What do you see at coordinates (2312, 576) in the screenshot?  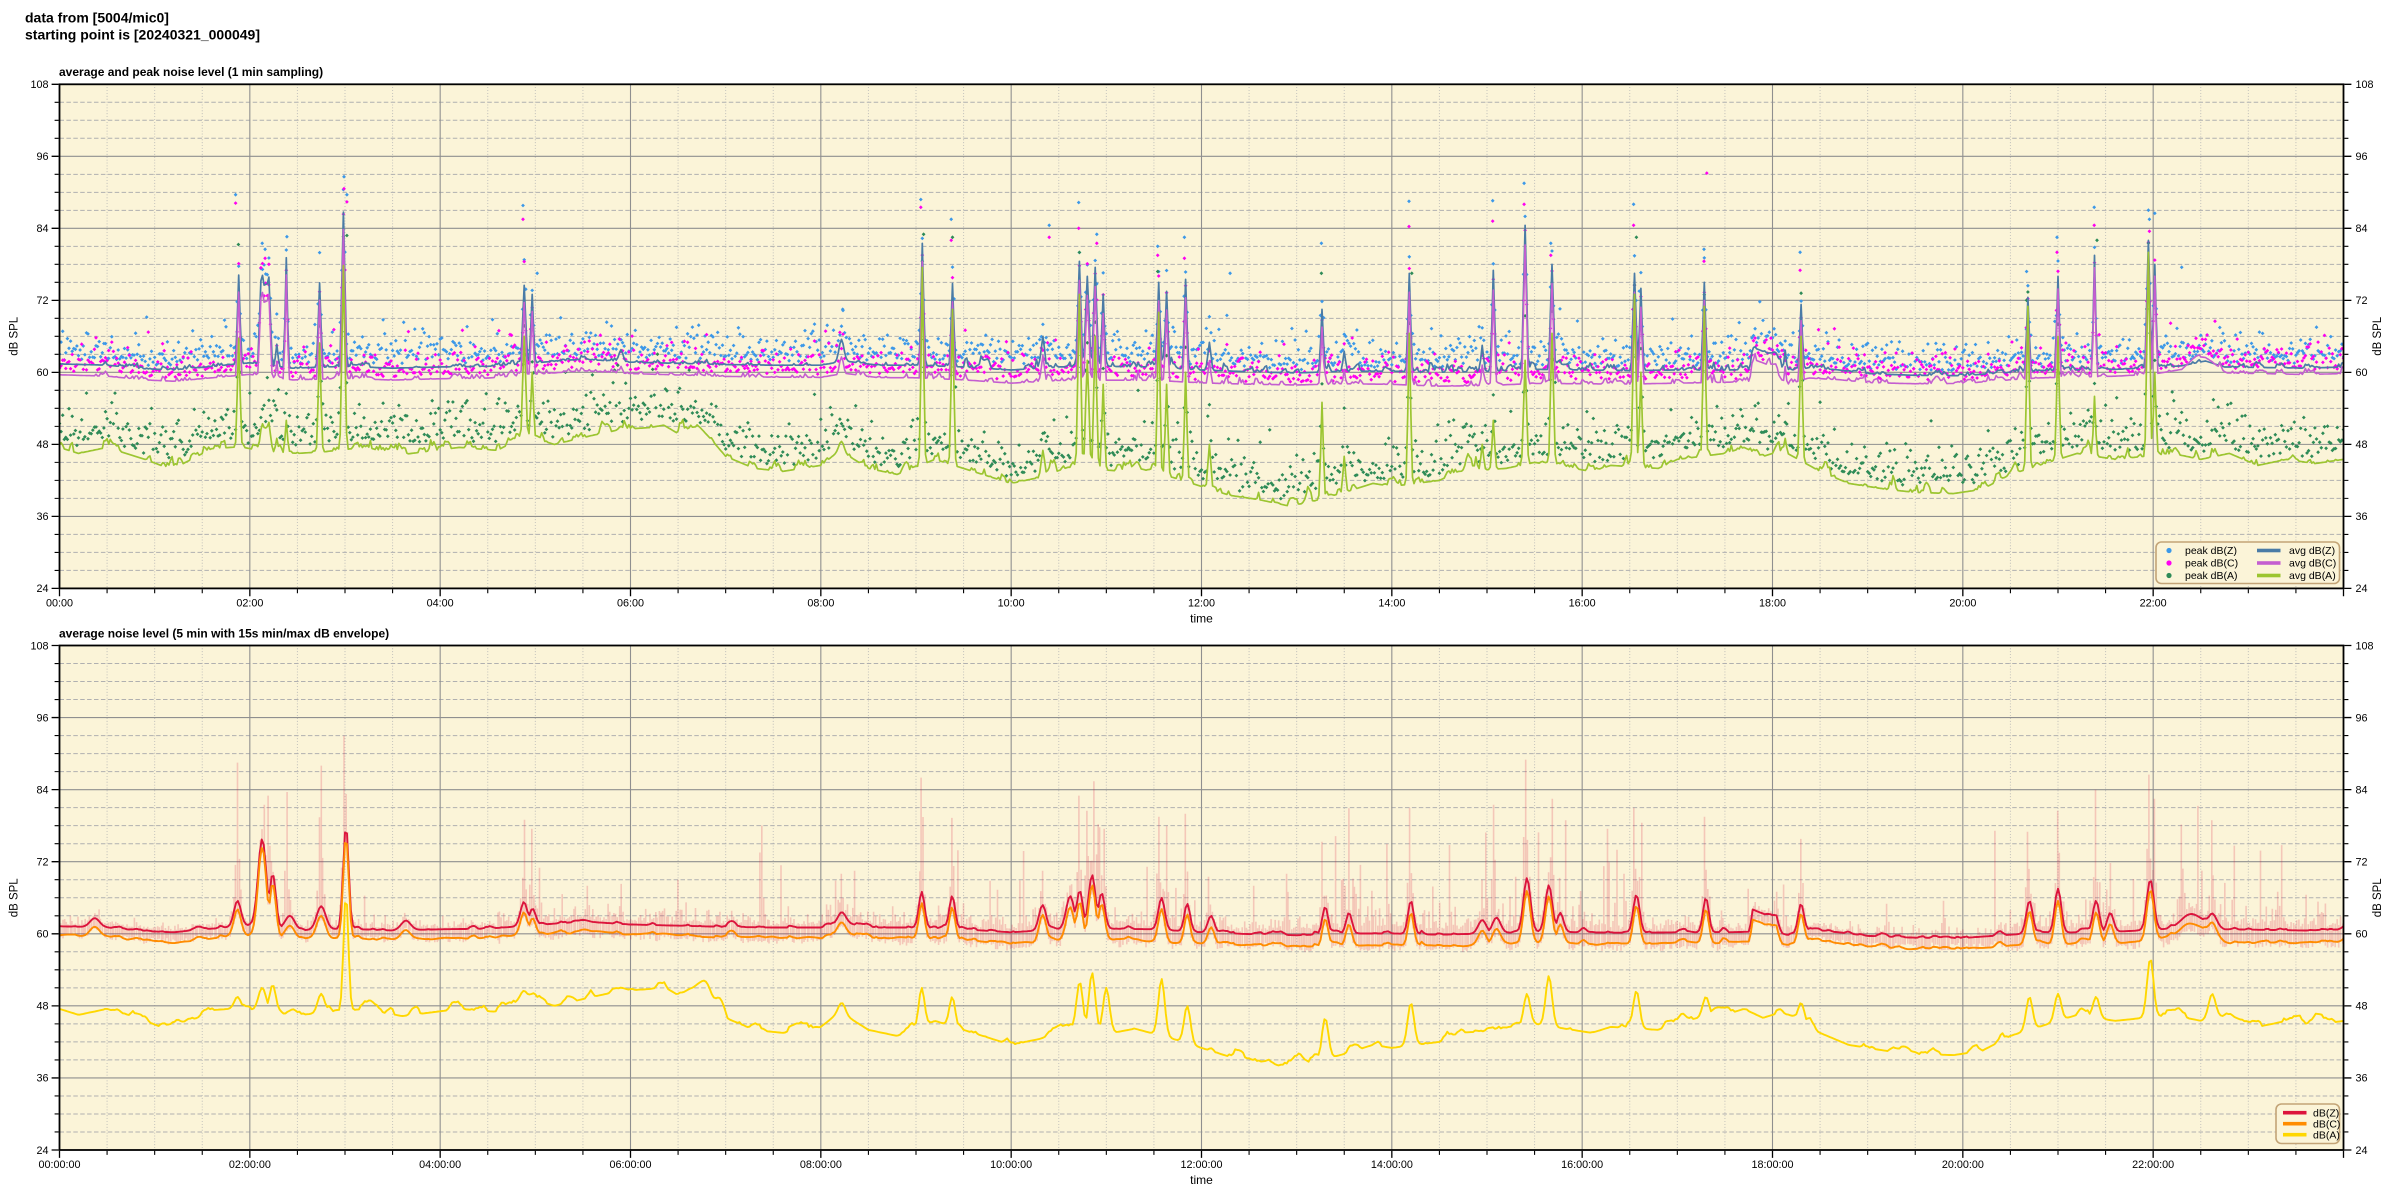 I see `svg-text: avg dB(A)` at bounding box center [2312, 576].